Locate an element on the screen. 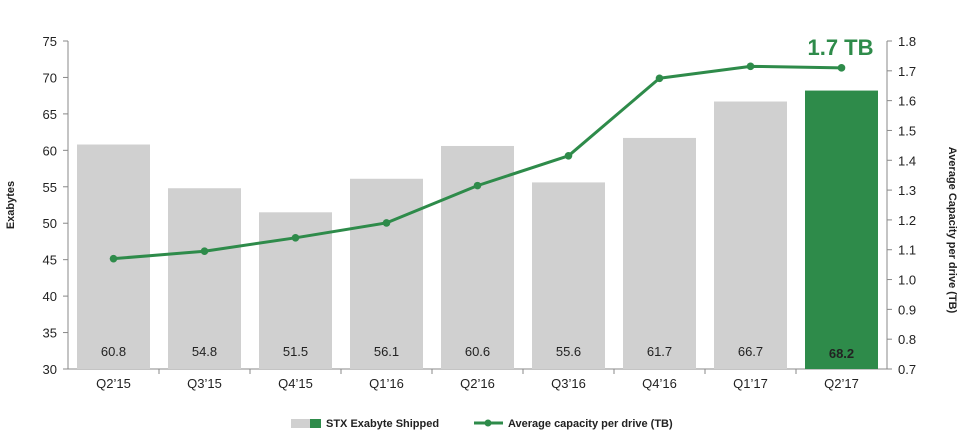  right-tick-label: 0.8 is located at coordinates (907, 339).